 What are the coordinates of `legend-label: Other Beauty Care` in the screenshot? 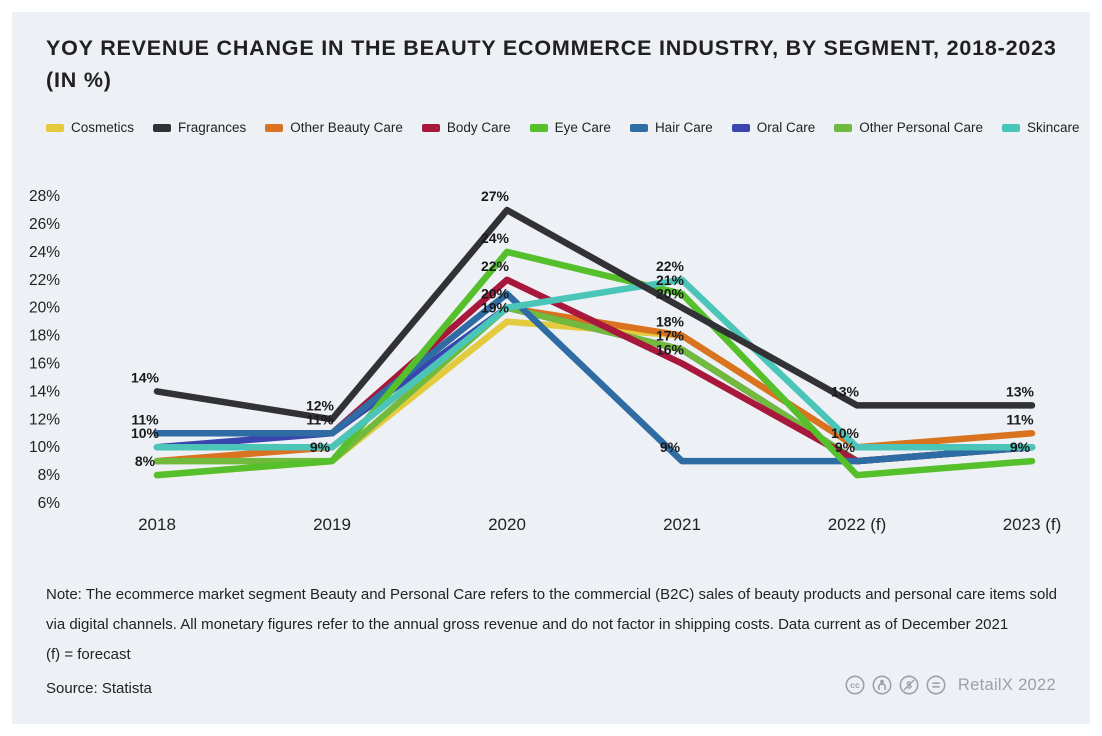 It's located at (346, 127).